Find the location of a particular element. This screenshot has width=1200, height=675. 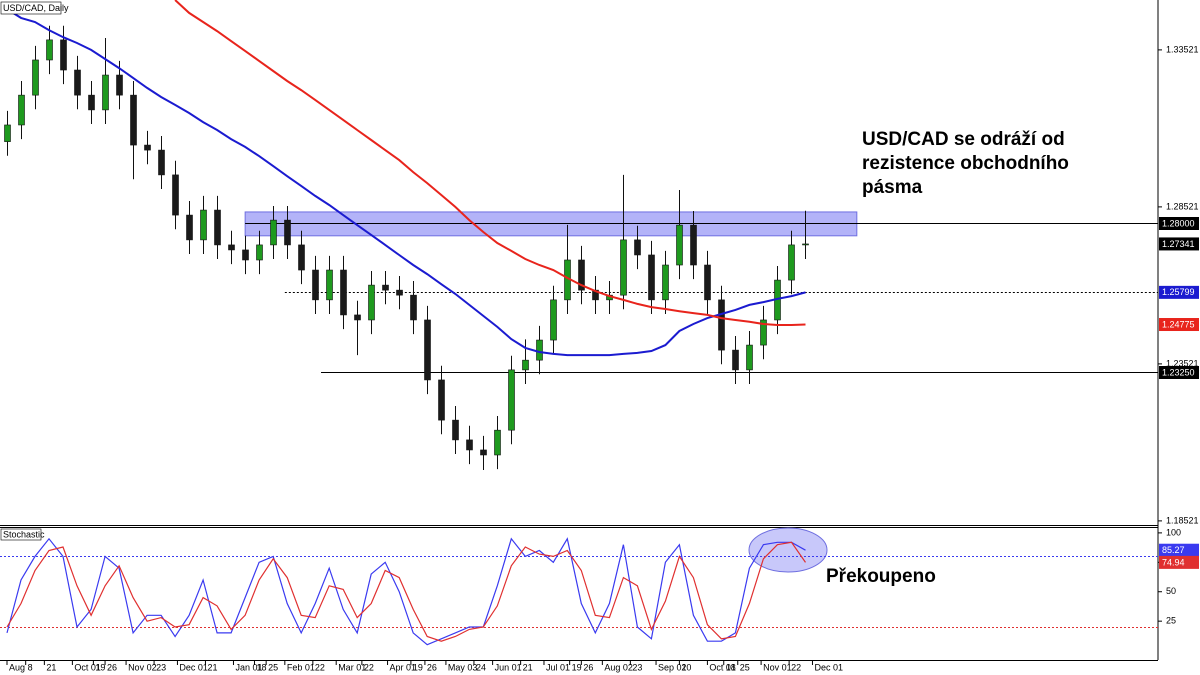

x-tick-label: Sep 01 is located at coordinates (672, 667).